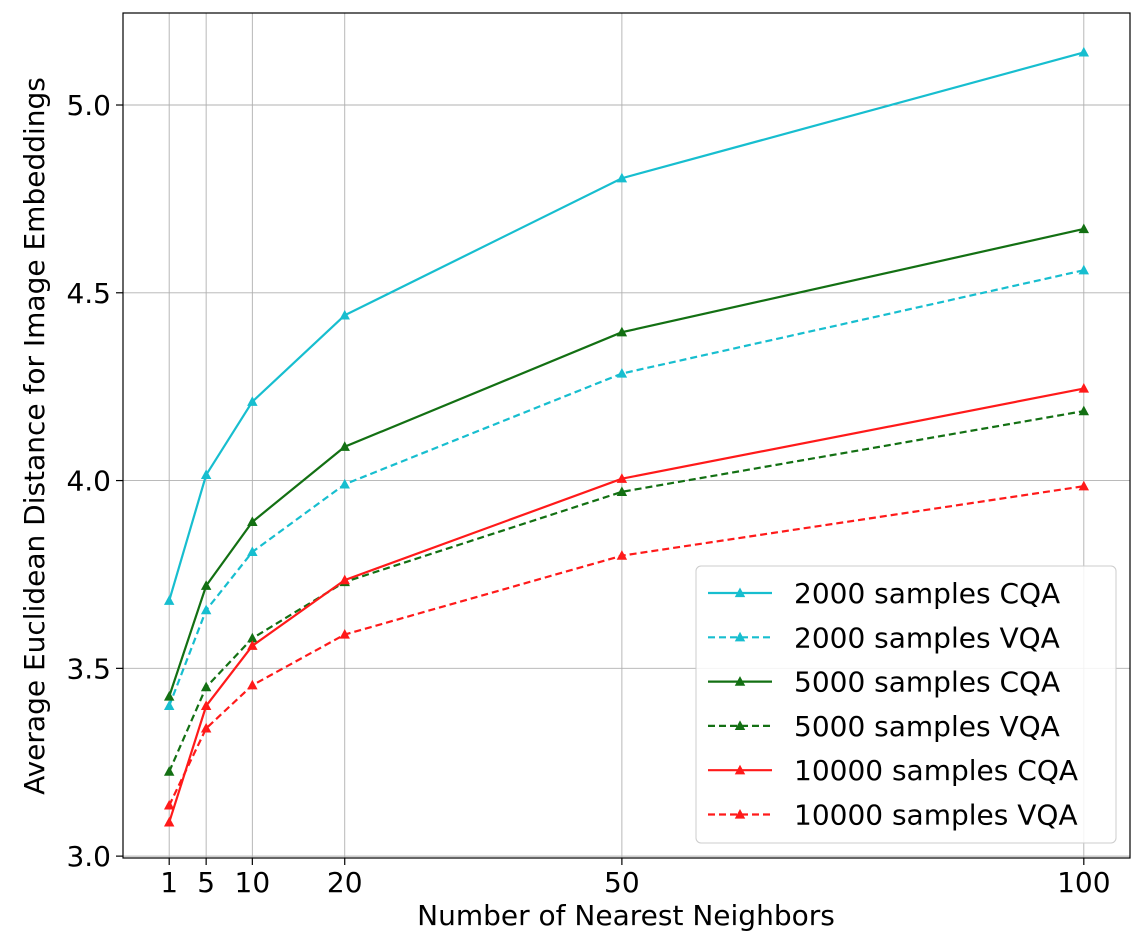 This screenshot has height=934, width=1140. What do you see at coordinates (88, 668) in the screenshot?
I see `y-tick-label: 3.5` at bounding box center [88, 668].